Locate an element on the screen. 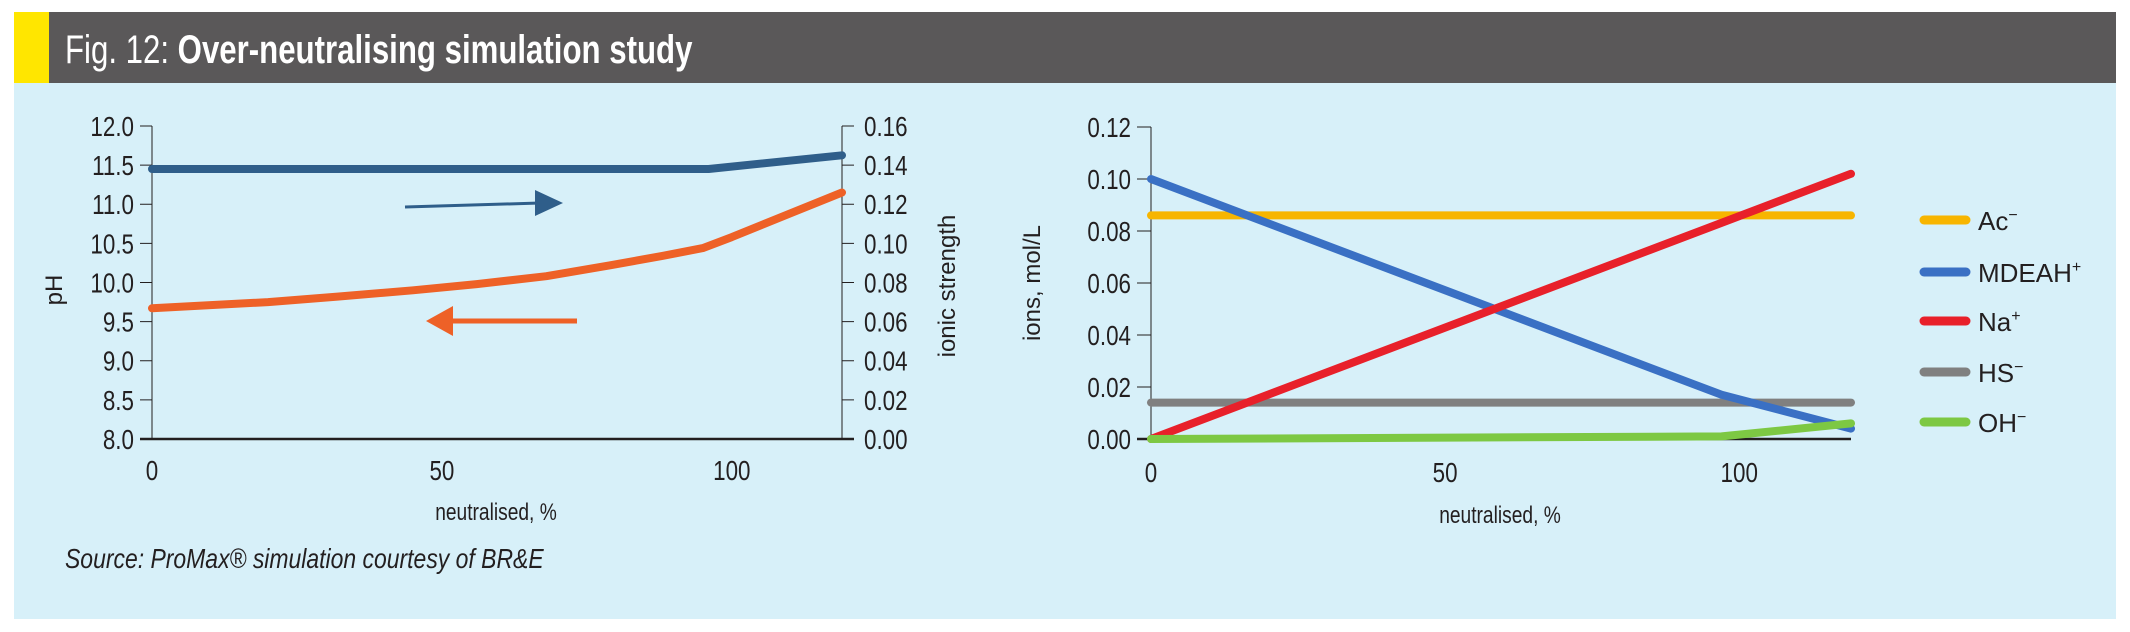 This screenshot has height=632, width=2130. legend-label-oh: OH− is located at coordinates (2002, 423).